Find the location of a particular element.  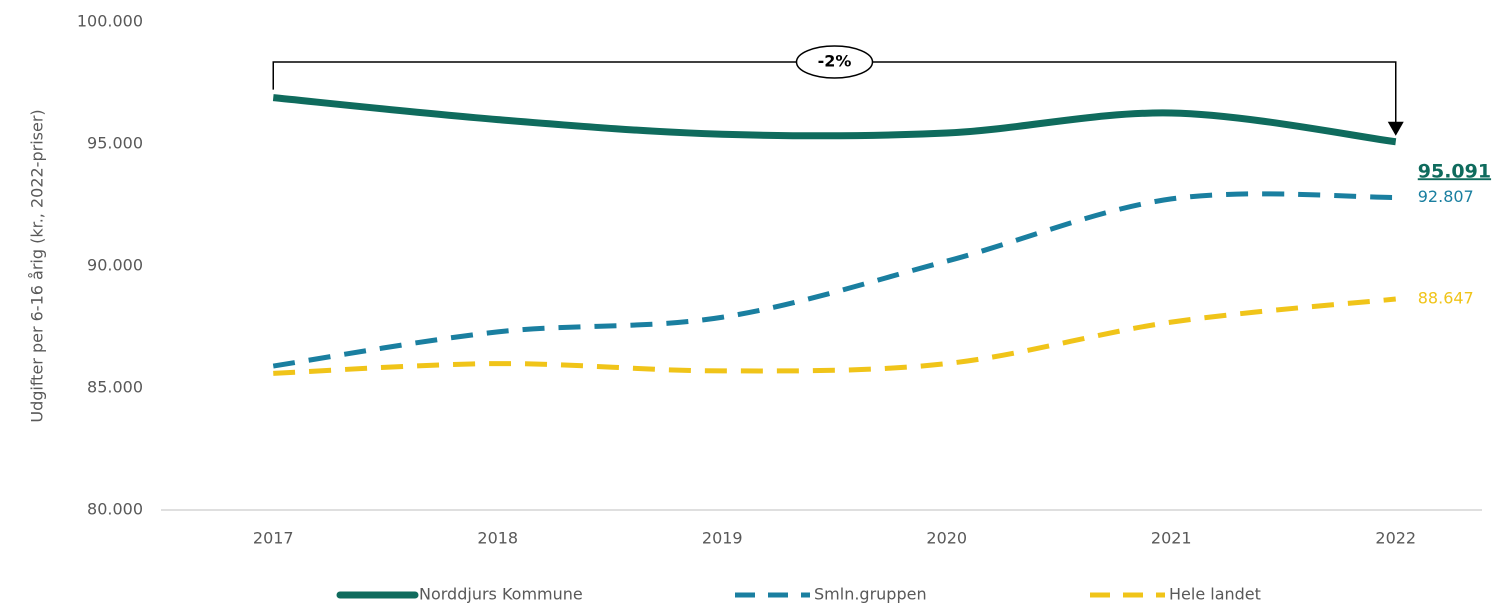

x-tick-label: 2017 is located at coordinates (273, 538).